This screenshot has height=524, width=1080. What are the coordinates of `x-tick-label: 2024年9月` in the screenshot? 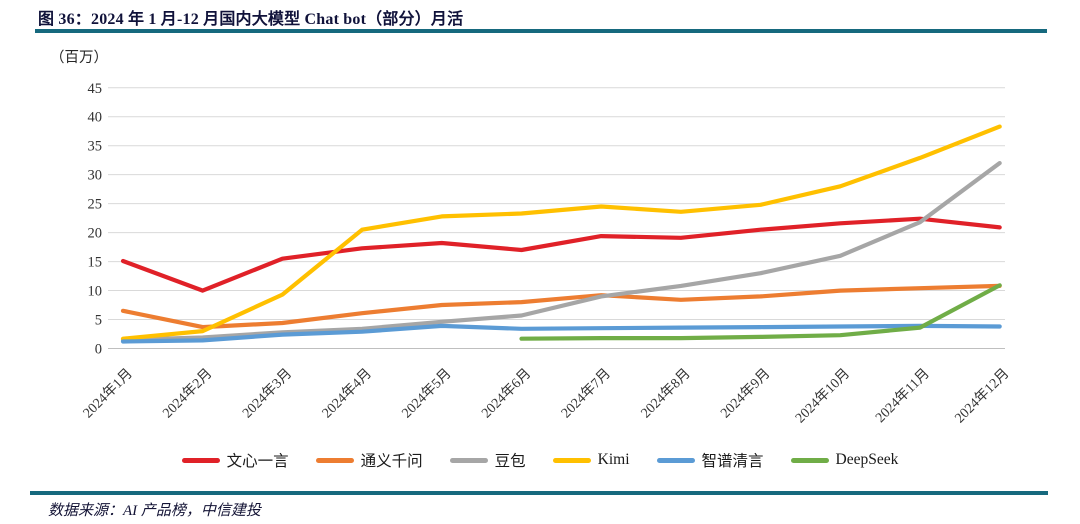 It's located at (746, 394).